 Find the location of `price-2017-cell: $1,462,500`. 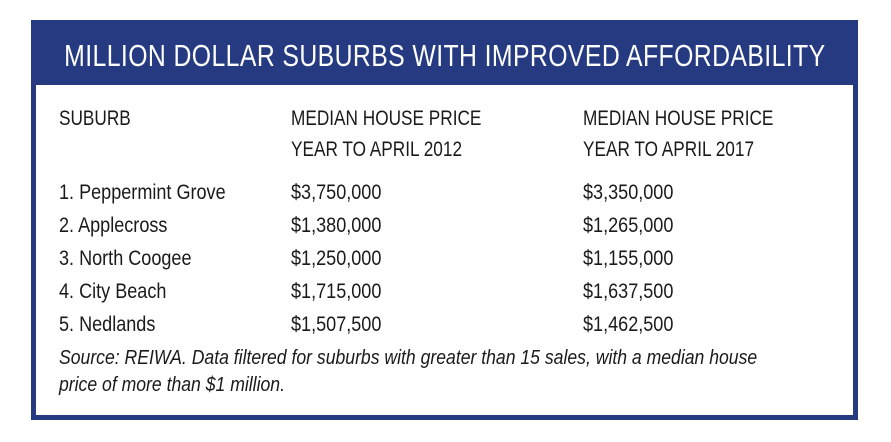

price-2017-cell: $1,462,500 is located at coordinates (628, 324).